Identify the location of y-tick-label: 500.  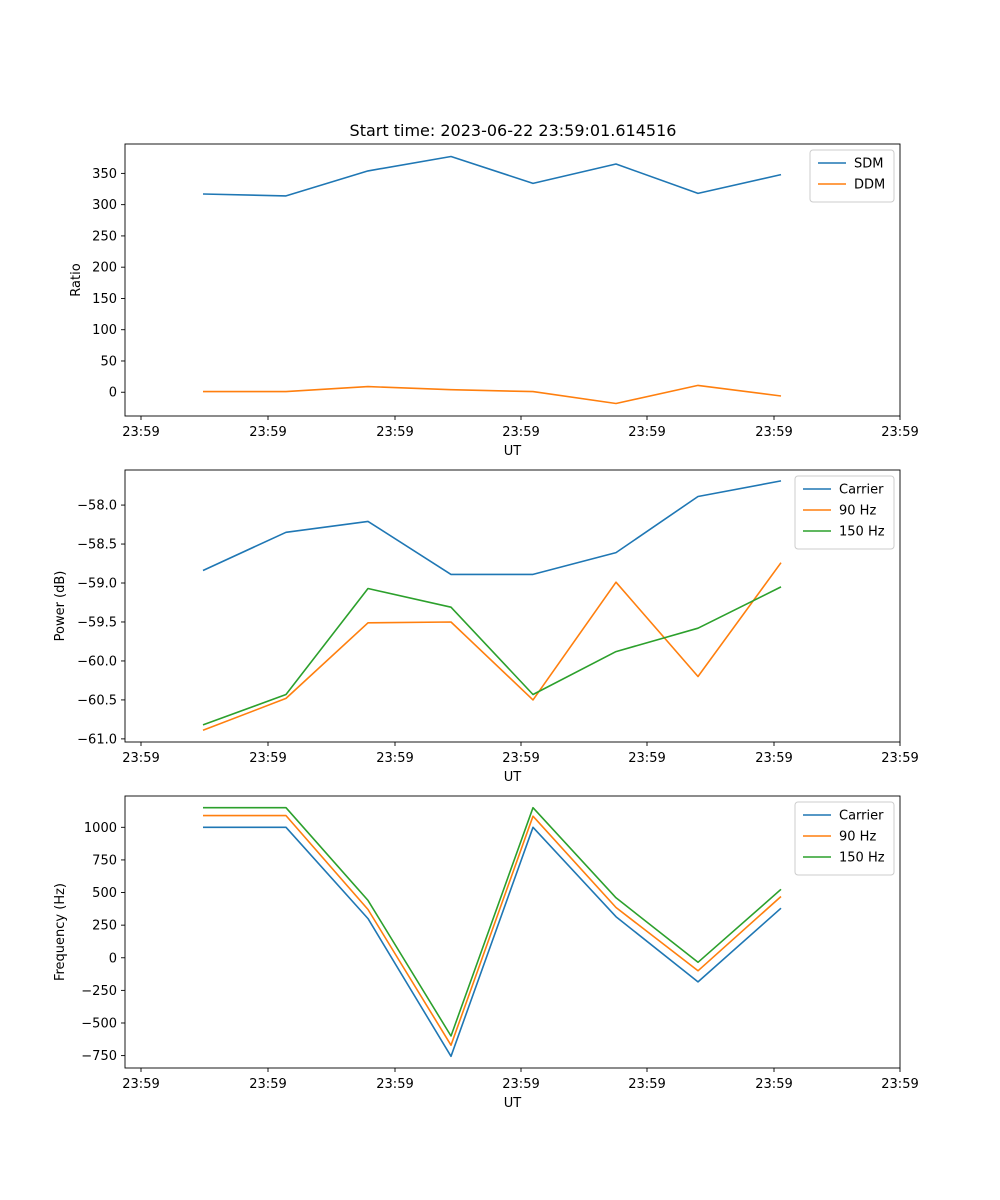
(104, 893).